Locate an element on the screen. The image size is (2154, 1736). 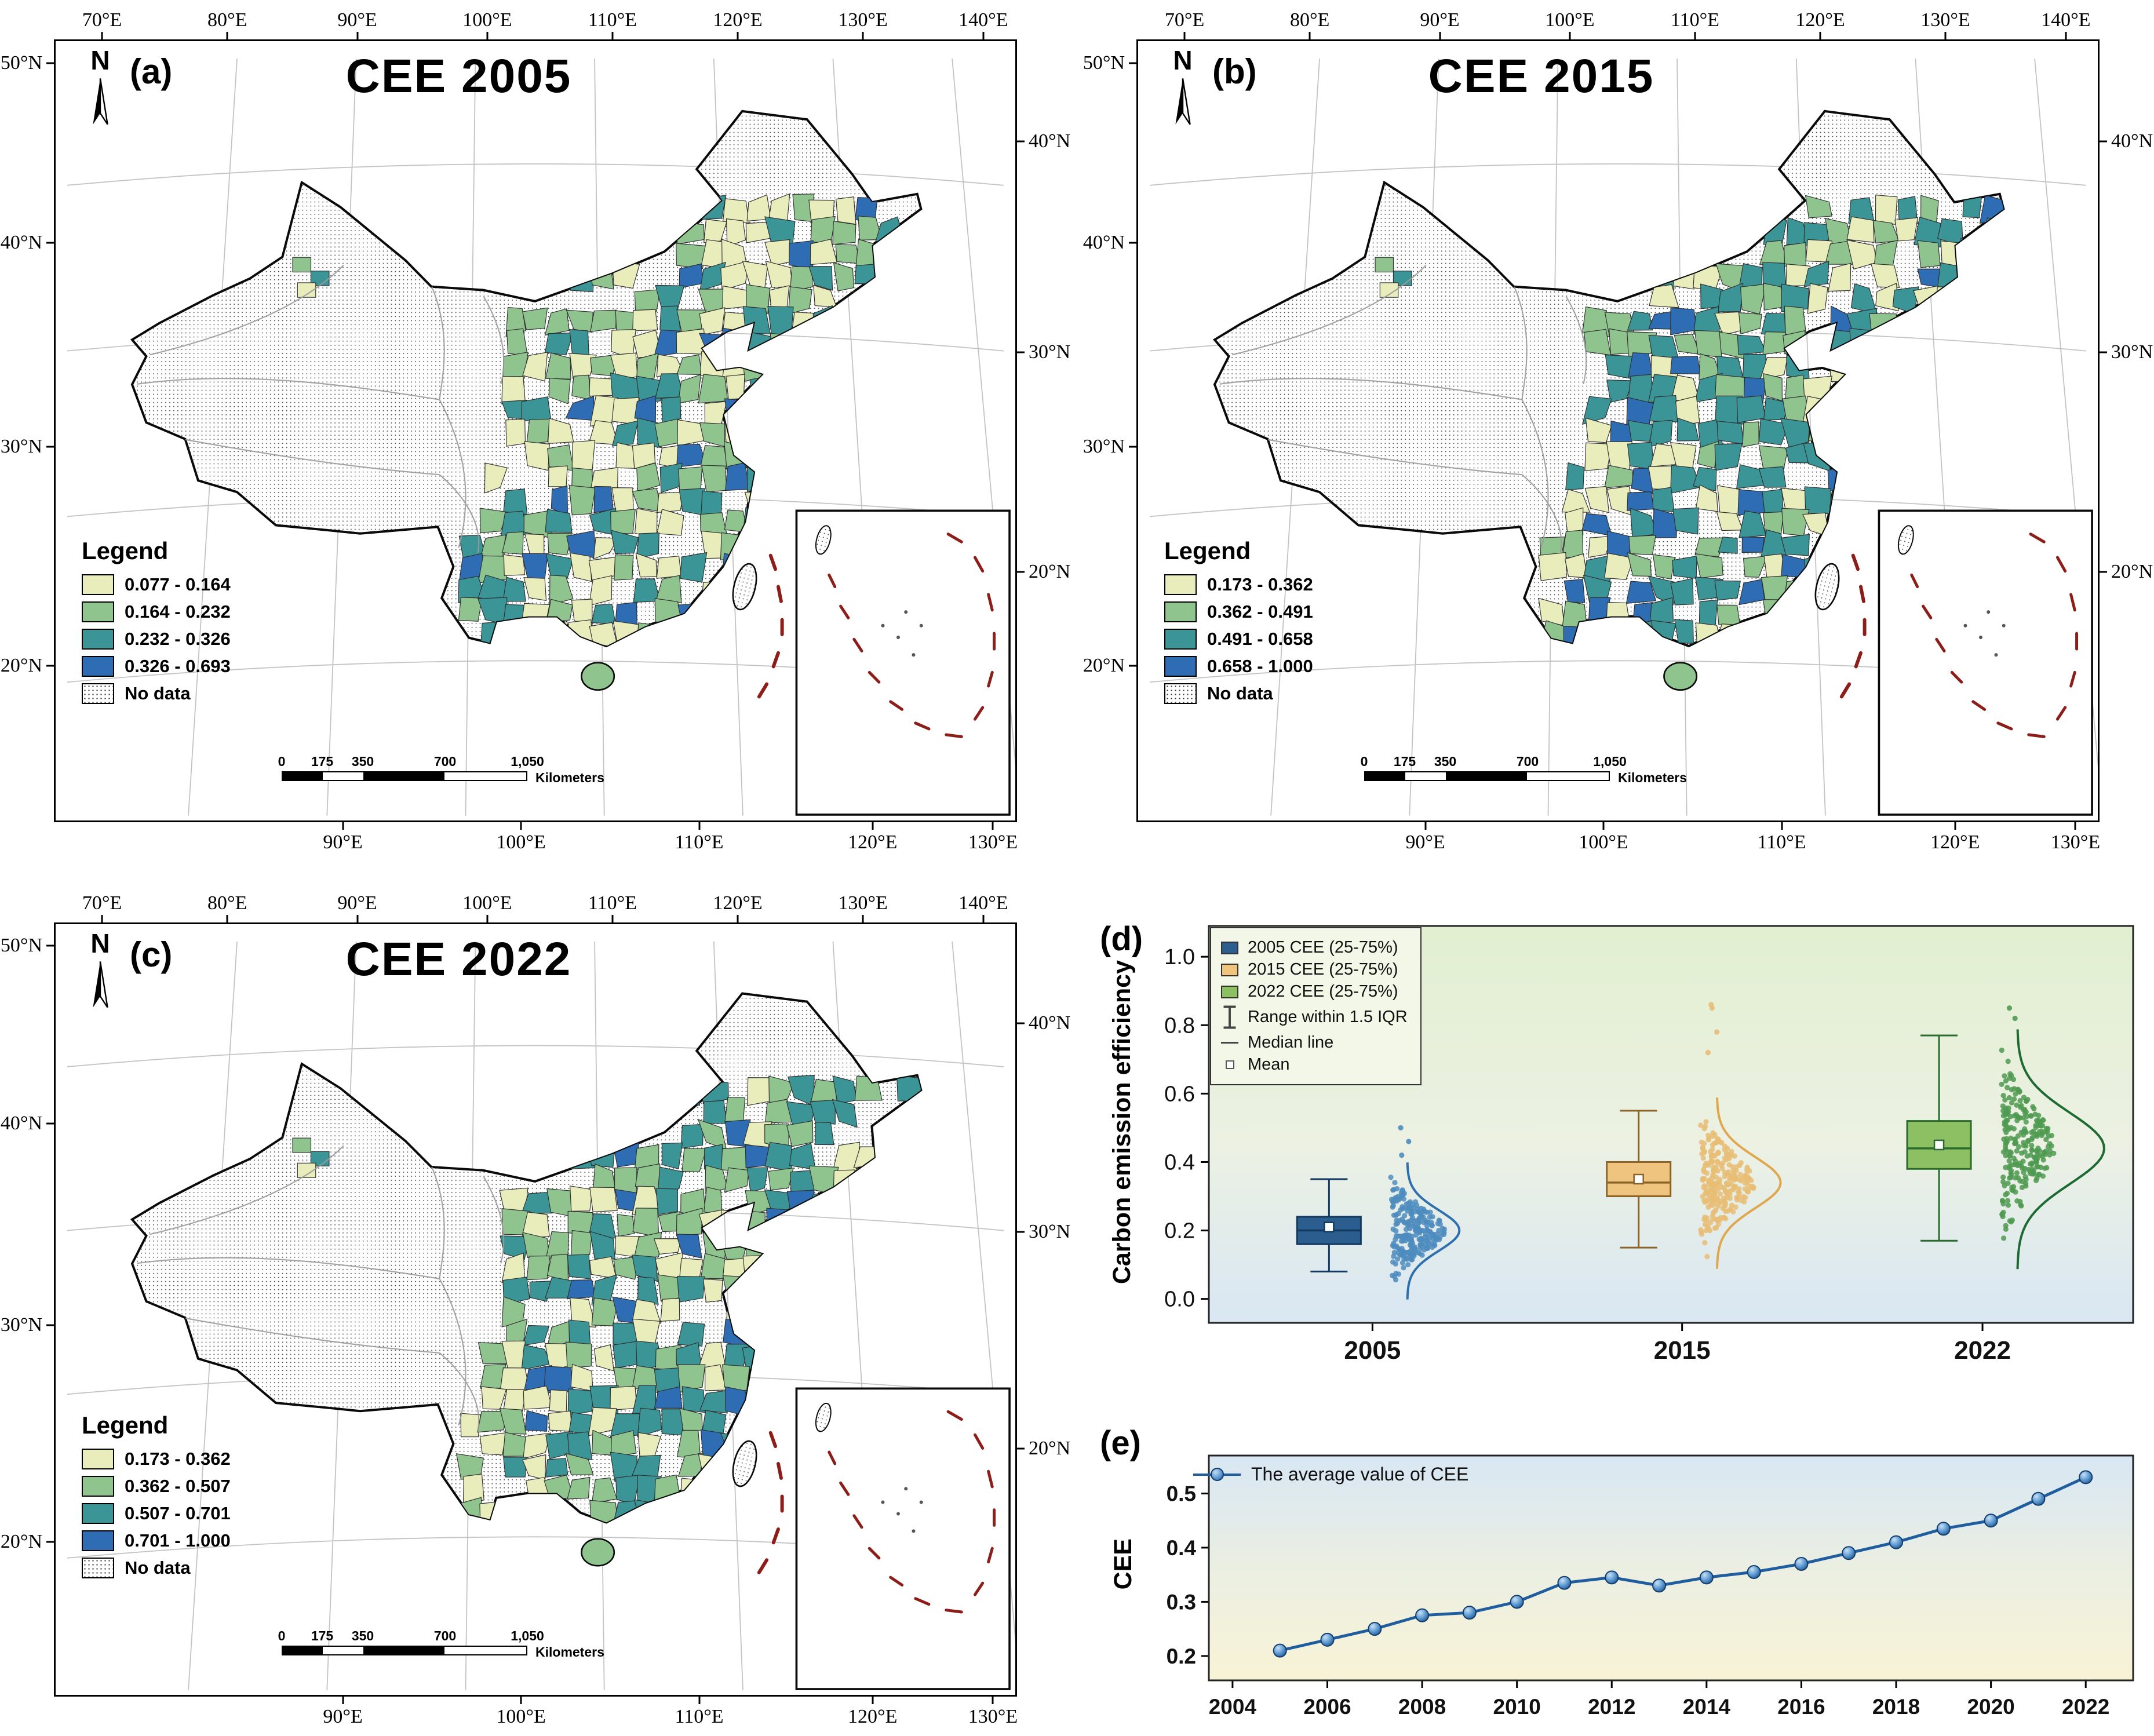
box-swatch-icon is located at coordinates (1229, 991).